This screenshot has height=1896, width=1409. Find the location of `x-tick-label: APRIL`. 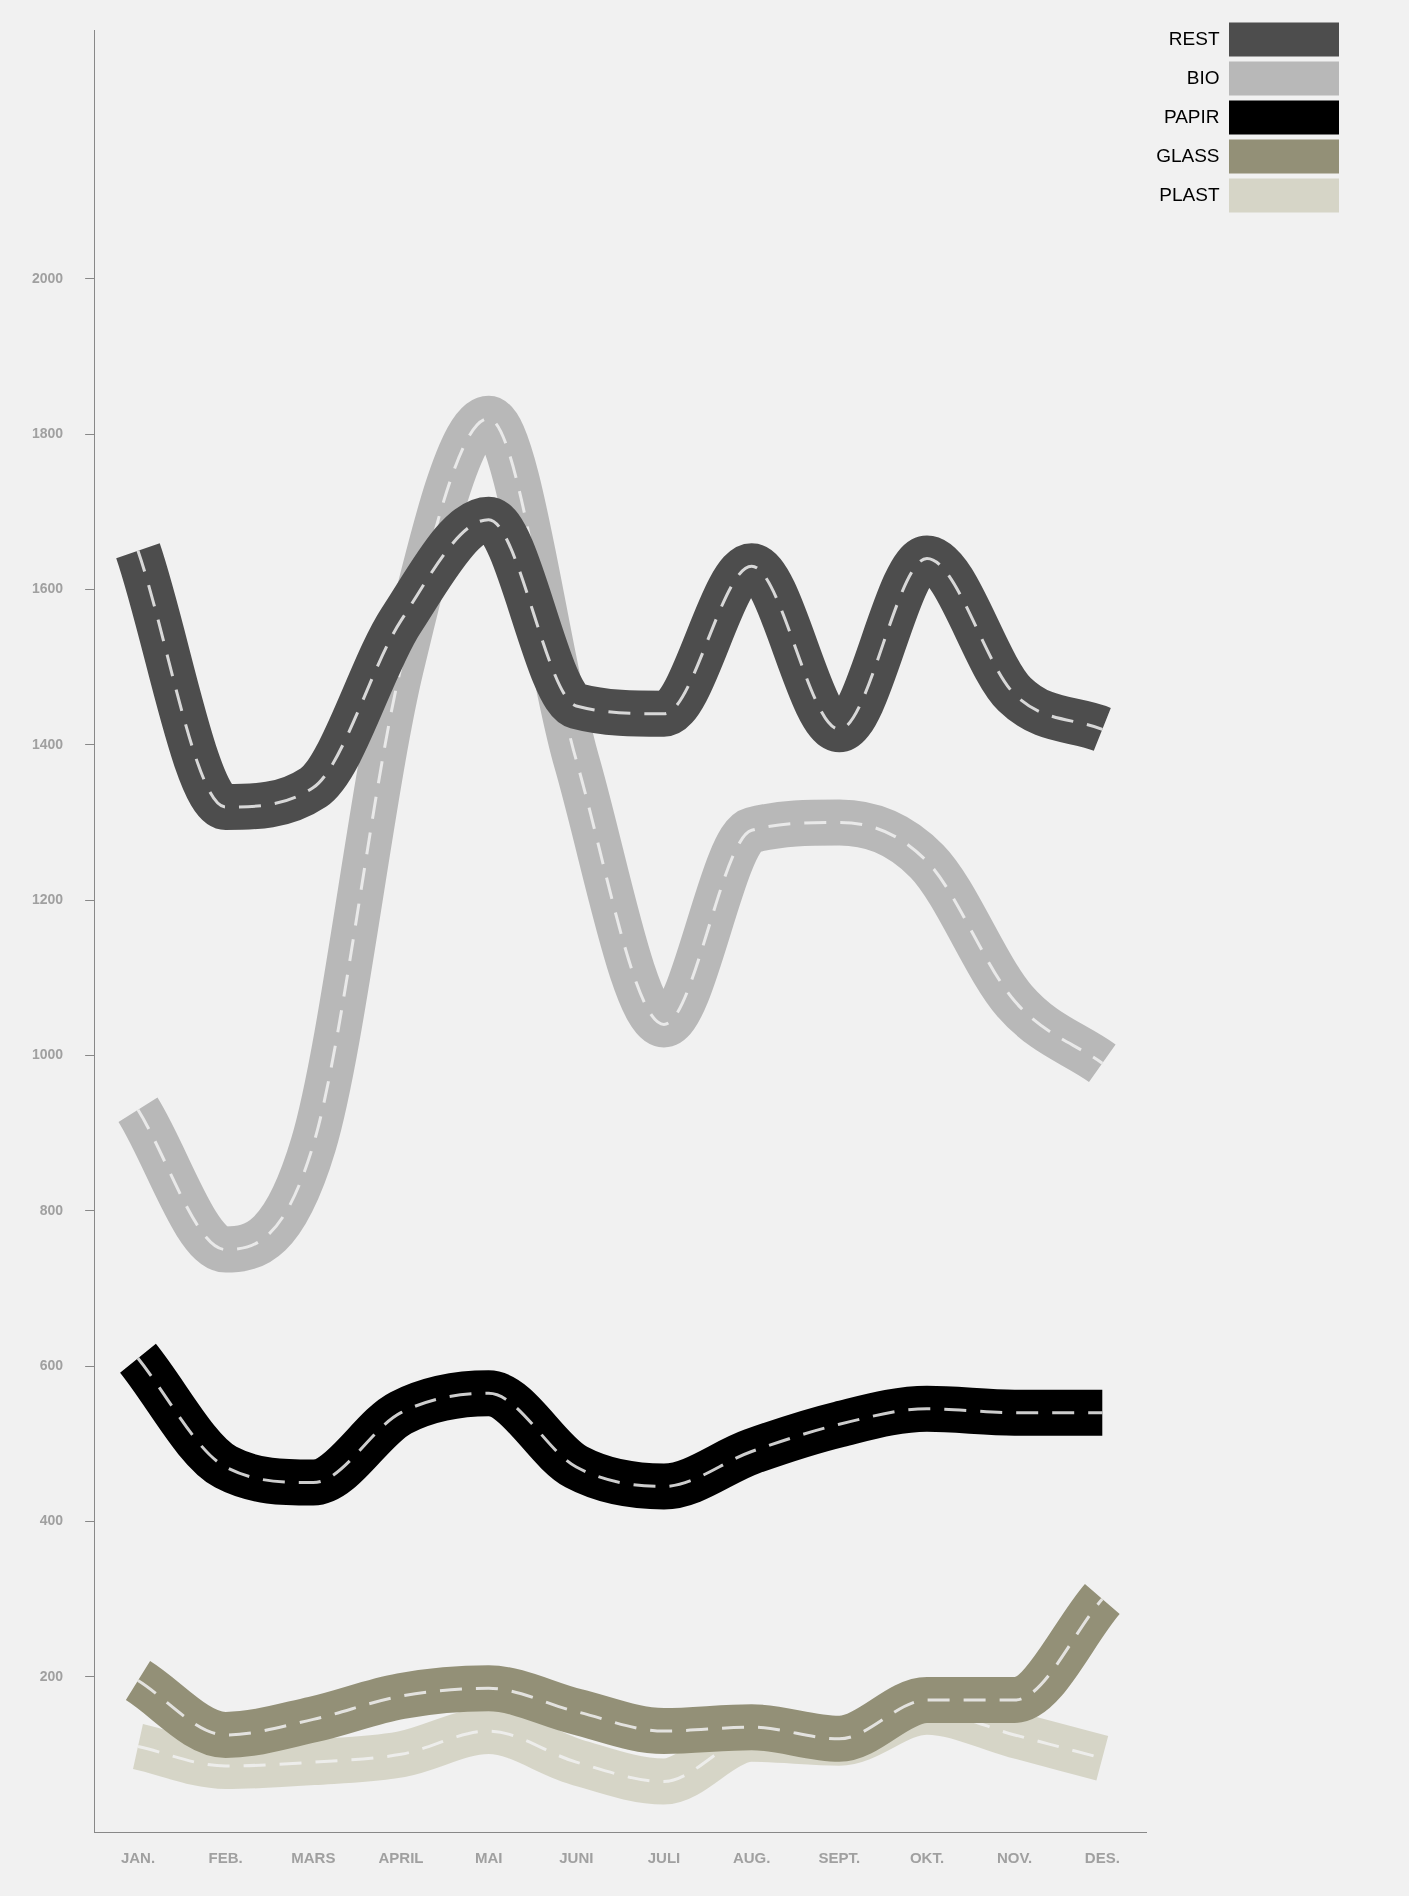

x-tick-label: APRIL is located at coordinates (401, 1858).